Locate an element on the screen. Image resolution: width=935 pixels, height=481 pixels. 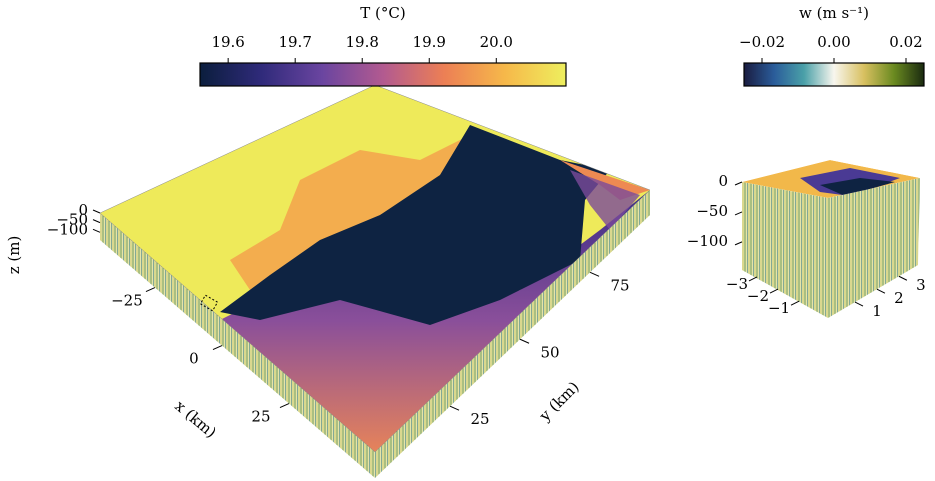
tick-label: 20.0 is located at coordinates (496, 42).